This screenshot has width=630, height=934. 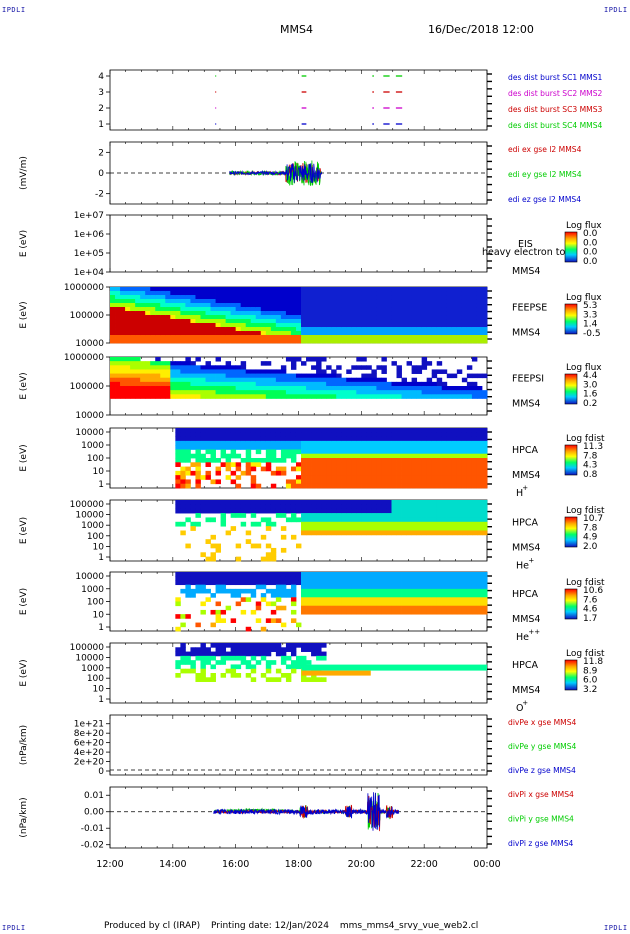 What do you see at coordinates (298, 817) in the screenshot?
I see `panel-frame` at bounding box center [298, 817].